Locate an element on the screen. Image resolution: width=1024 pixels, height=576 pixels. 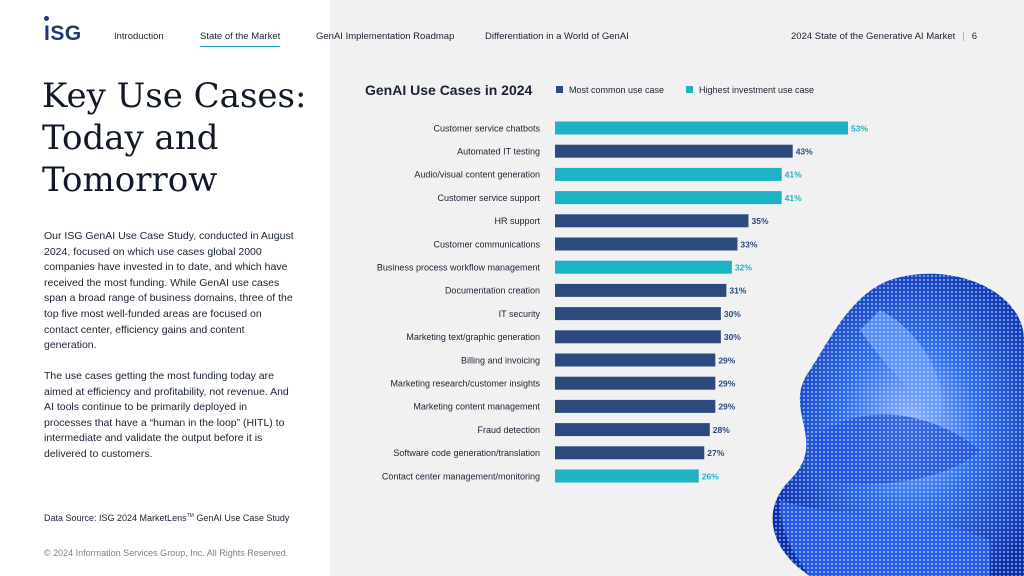
legend-highest-investment: Highest investment use case is located at coordinates (750, 90).